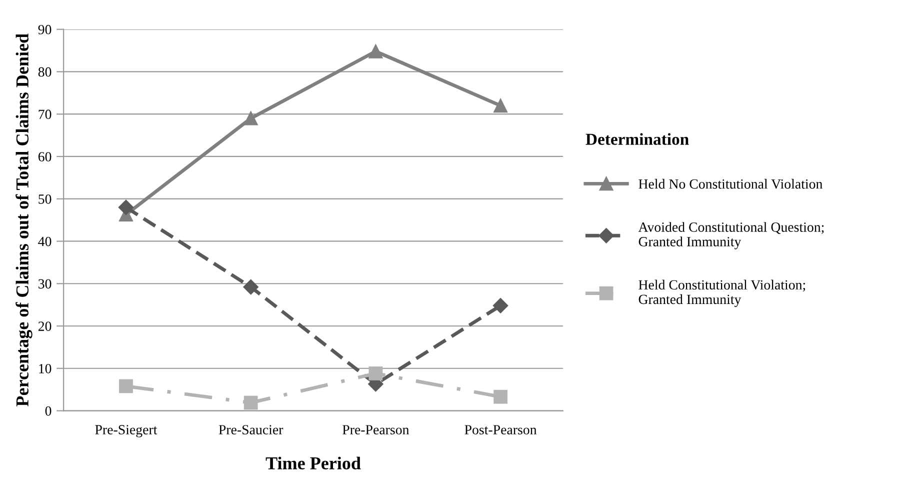  What do you see at coordinates (376, 429) in the screenshot?
I see `x-tick-label: Pre-Pearson` at bounding box center [376, 429].